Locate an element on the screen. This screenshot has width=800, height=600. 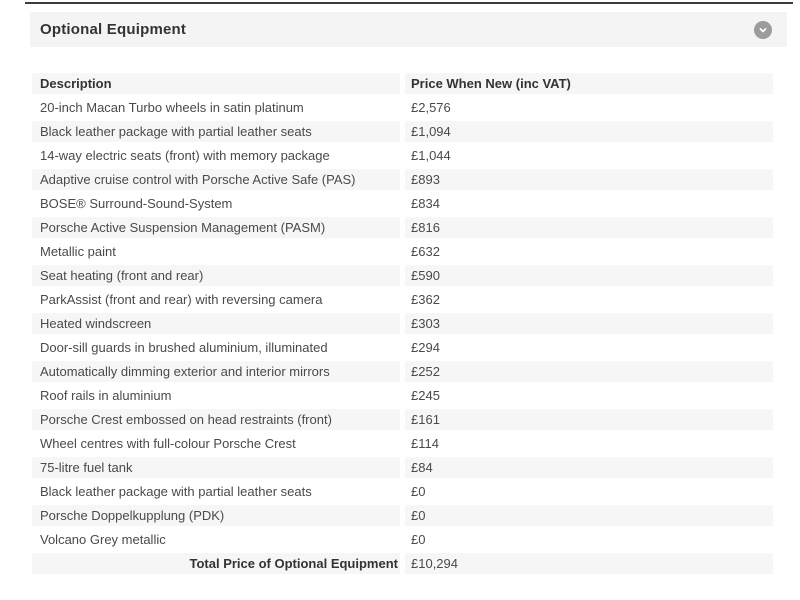
option-price: £1,044 is located at coordinates (431, 155).